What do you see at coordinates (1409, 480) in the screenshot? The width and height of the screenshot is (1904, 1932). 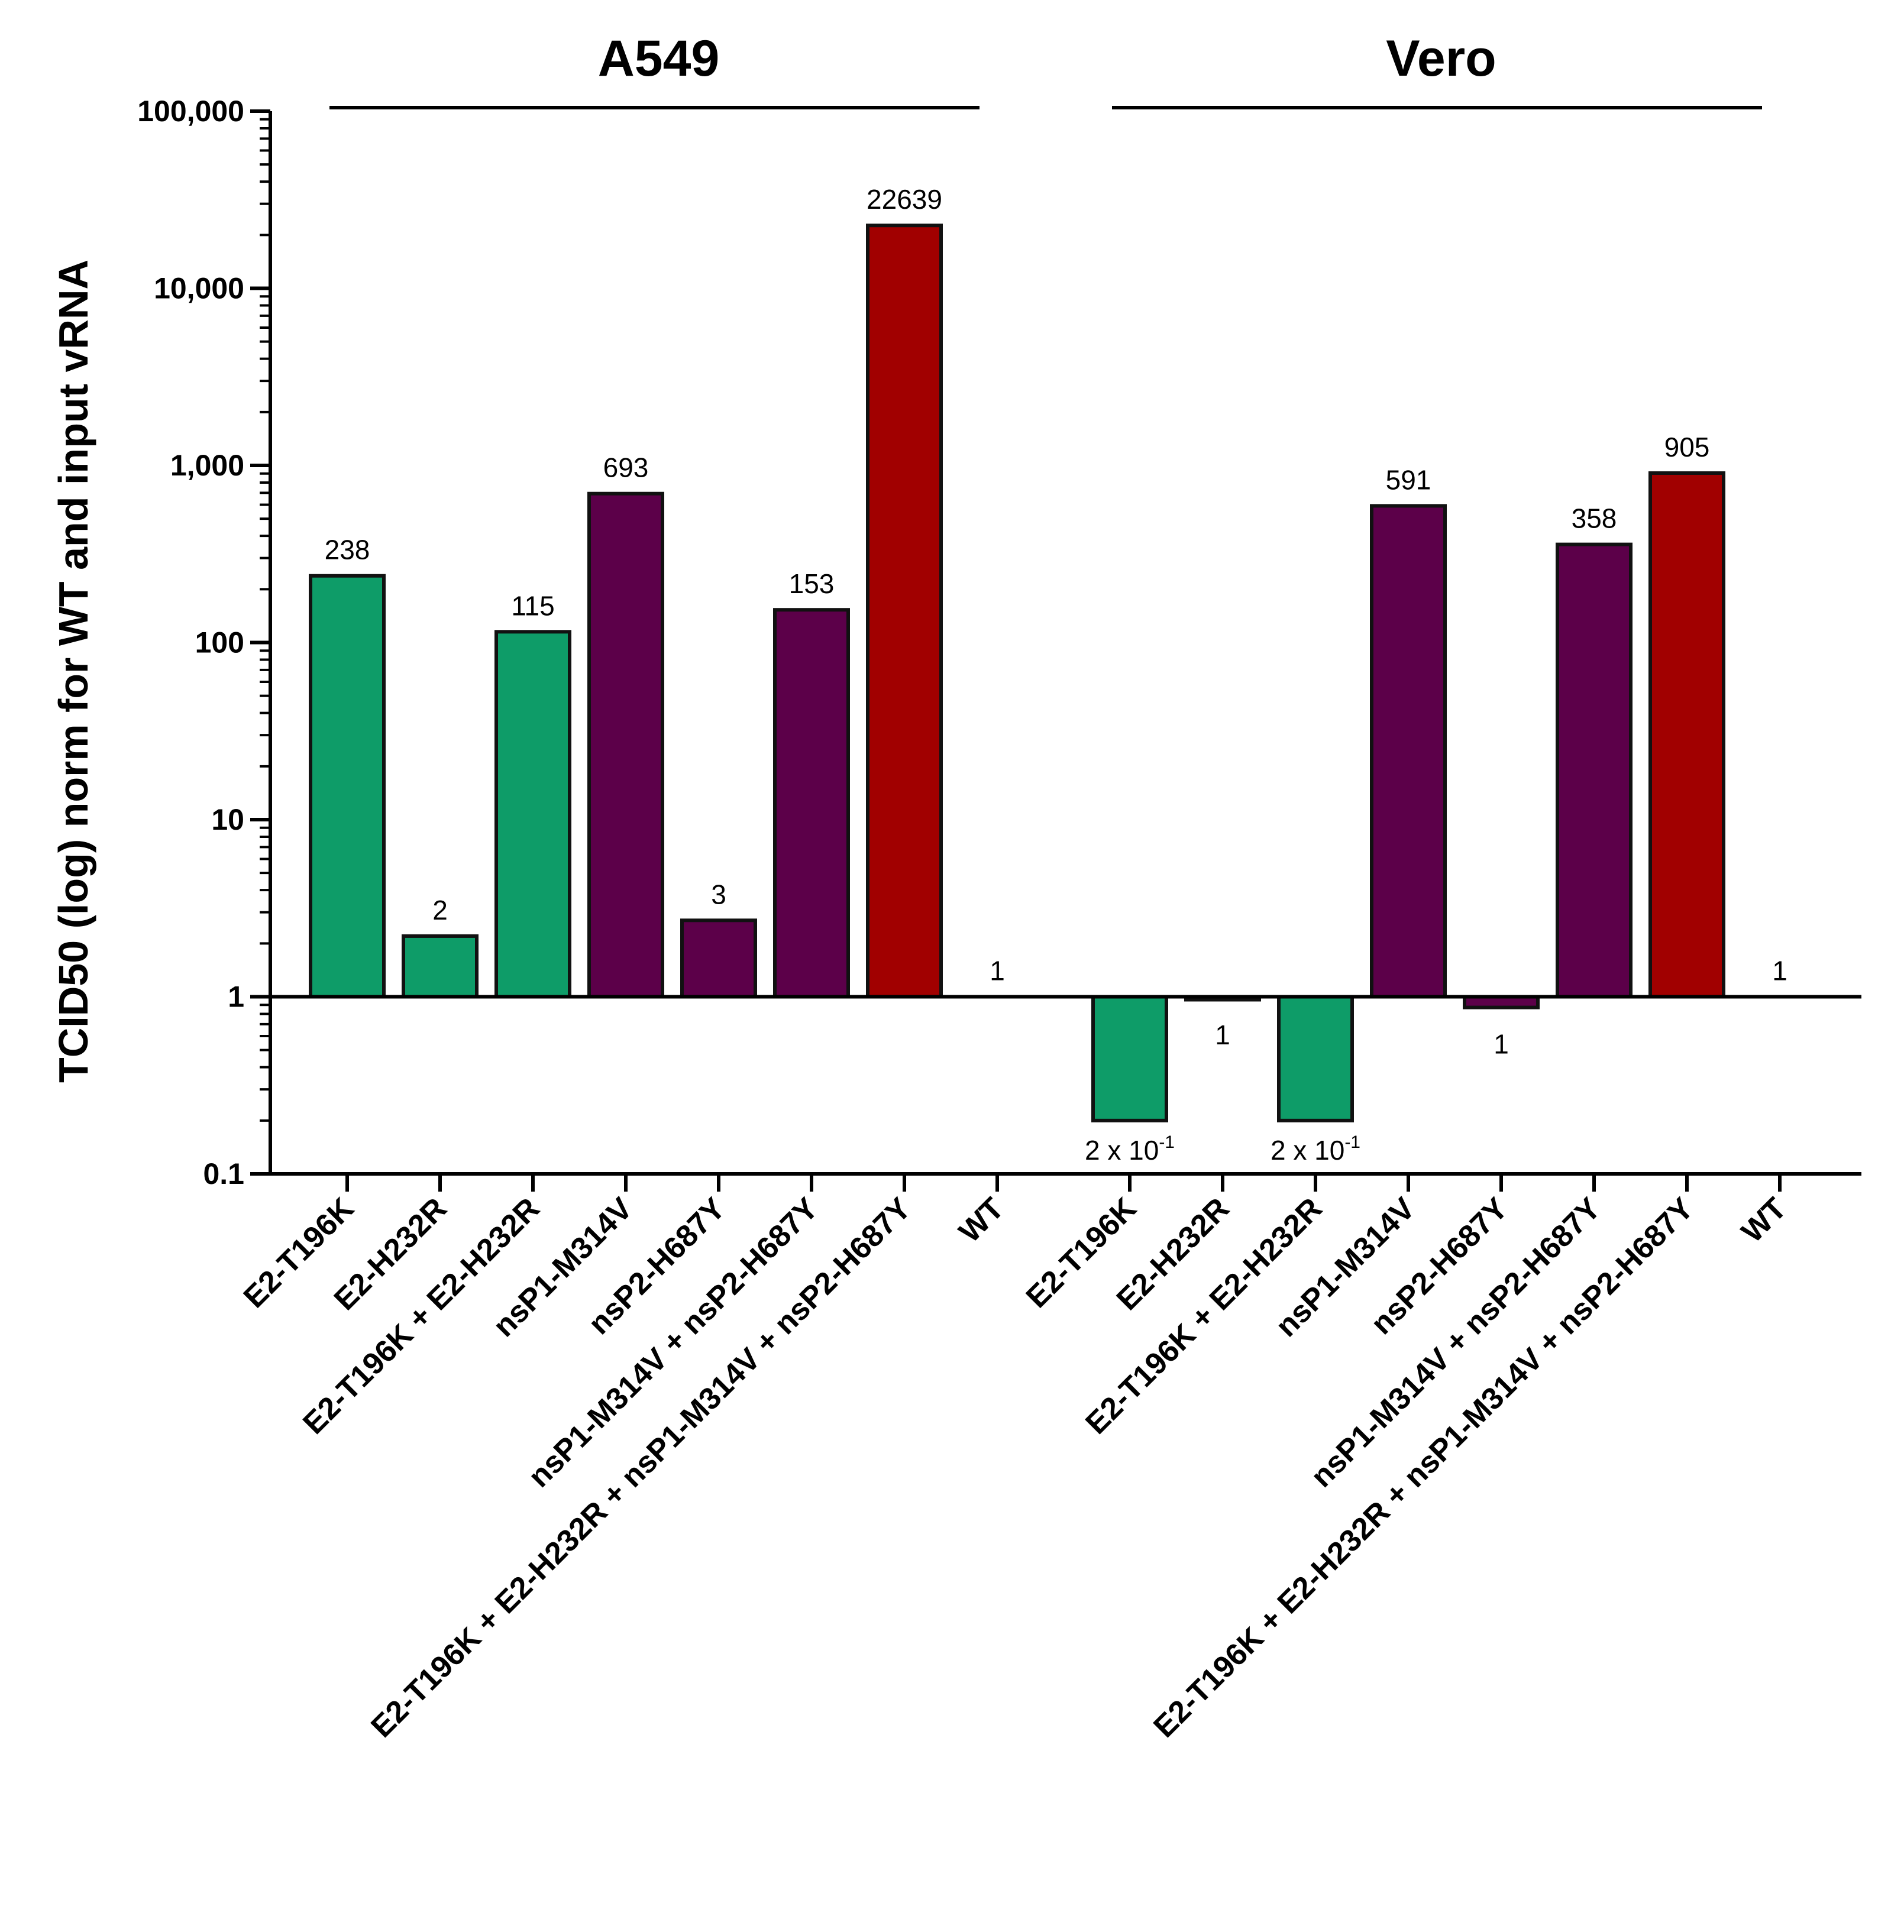 I see `data-label: 591` at bounding box center [1409, 480].